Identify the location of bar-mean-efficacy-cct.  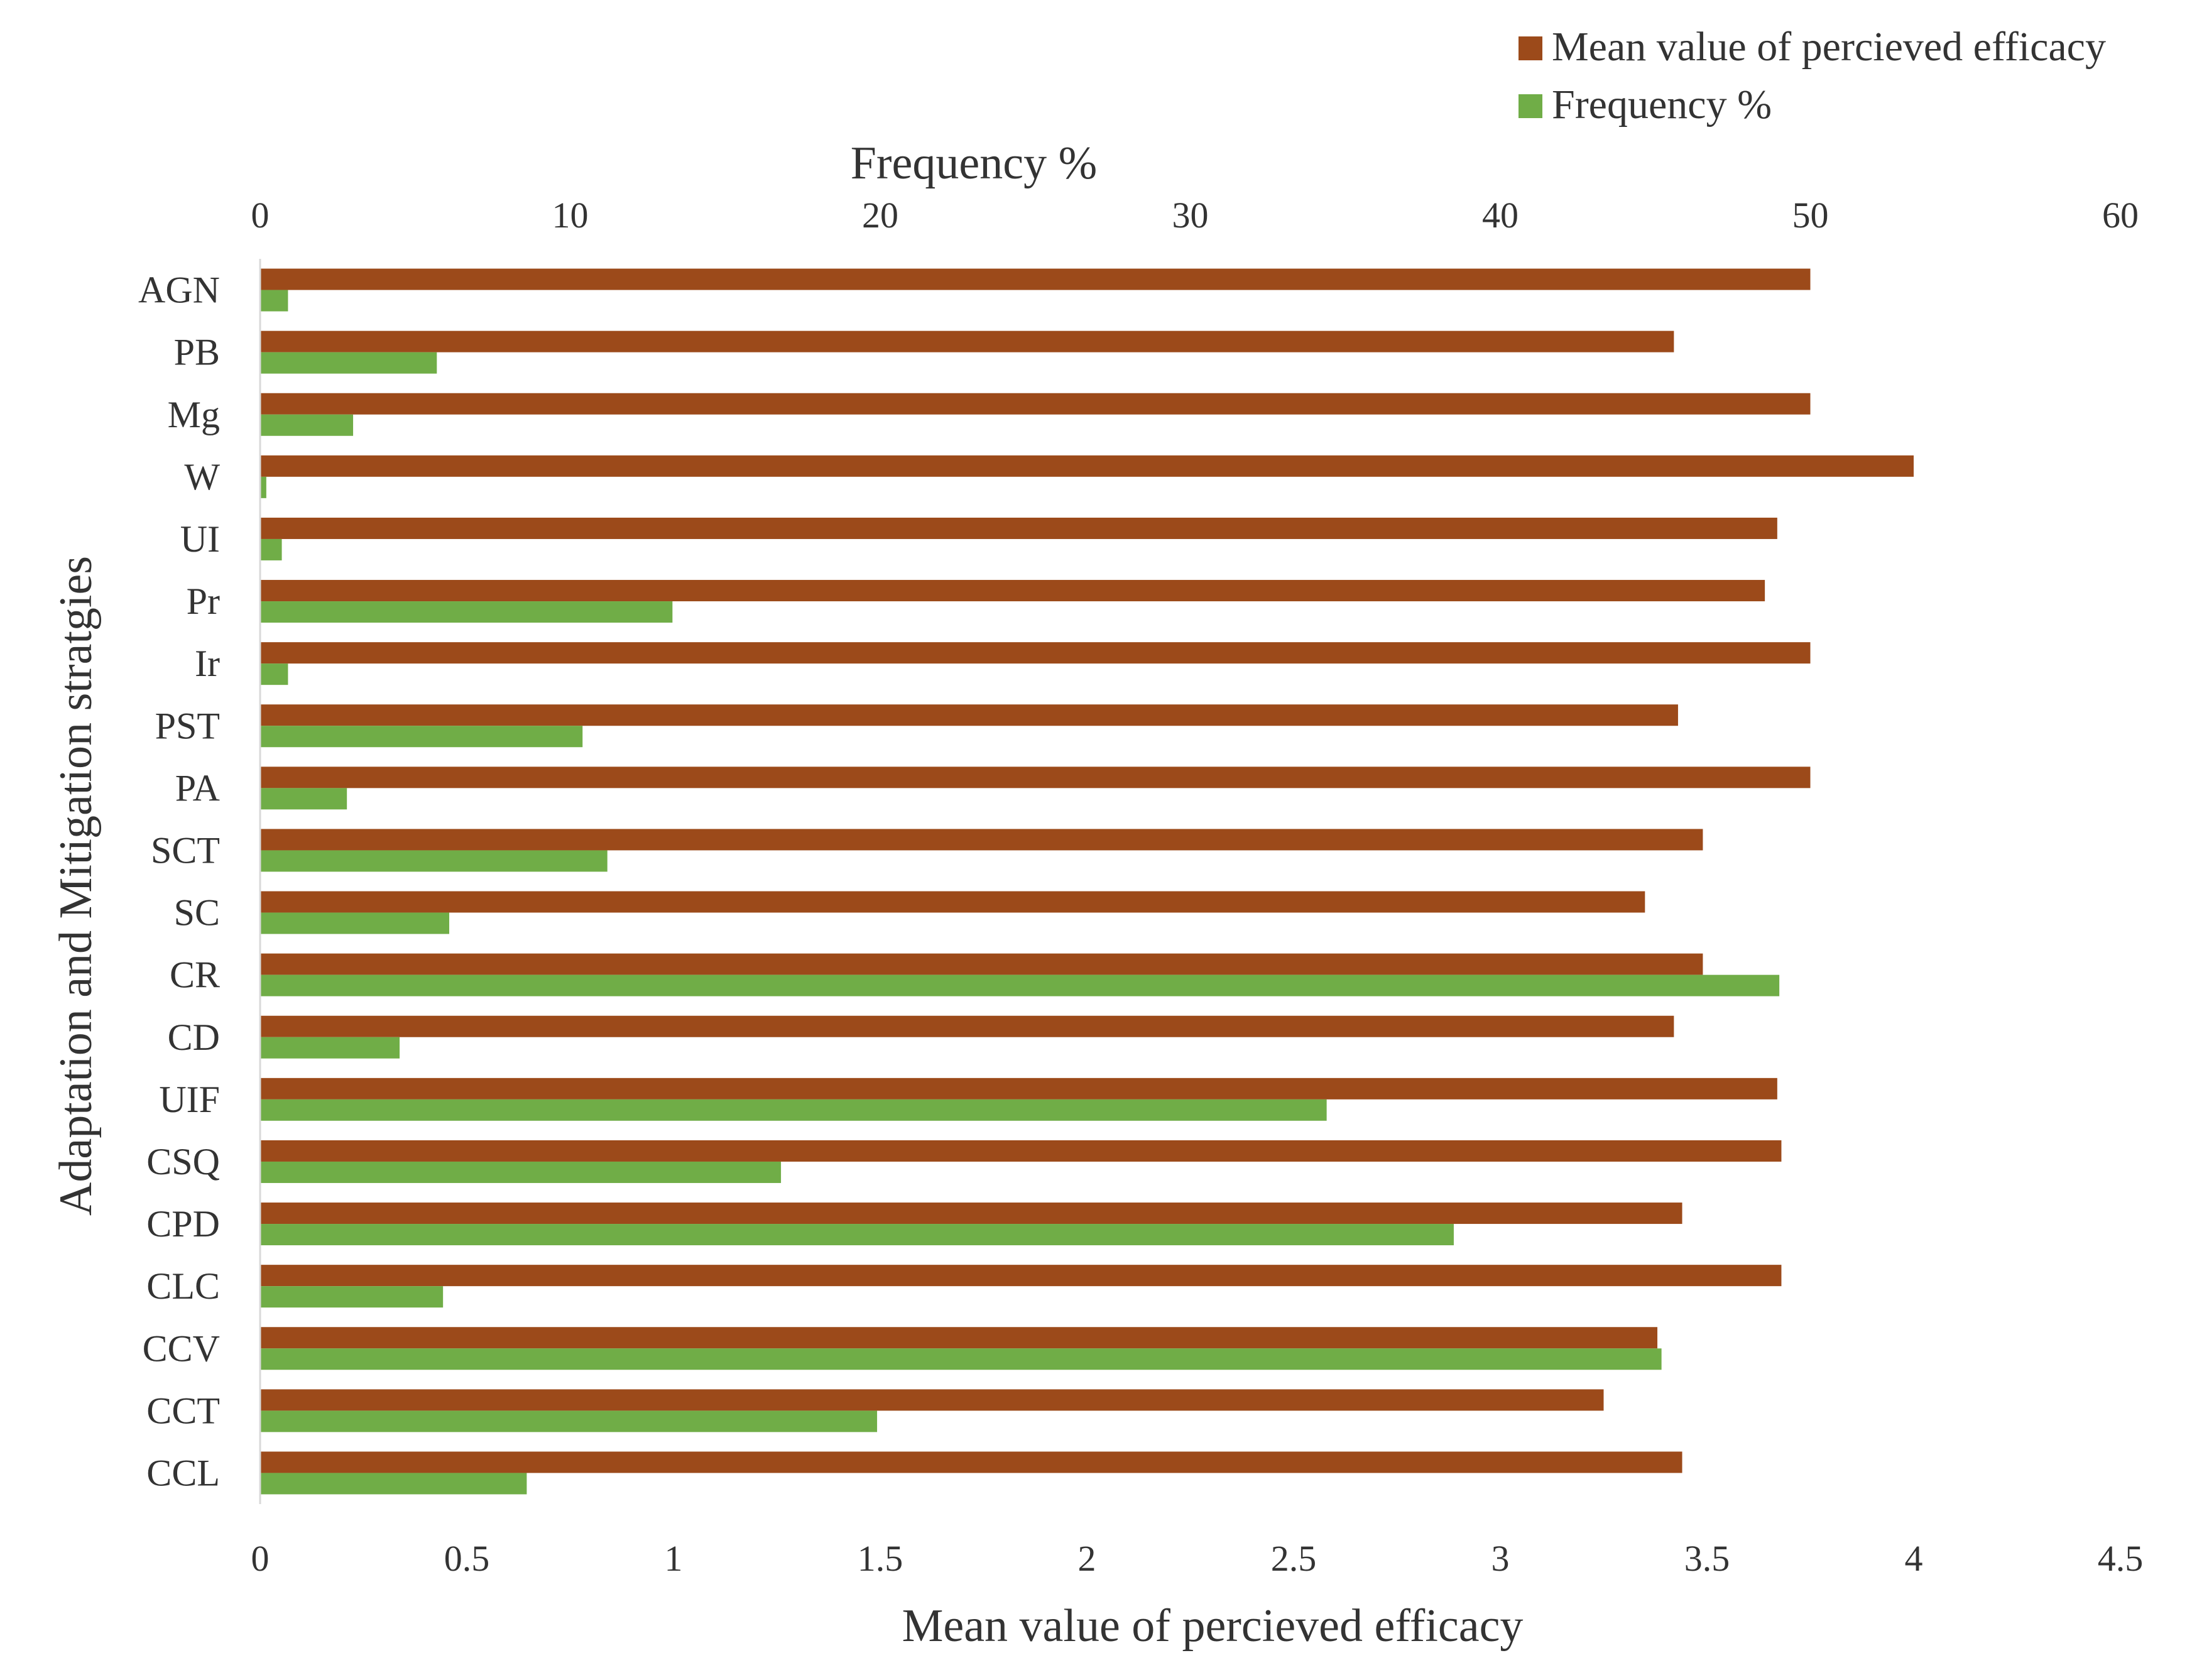
(932, 1400).